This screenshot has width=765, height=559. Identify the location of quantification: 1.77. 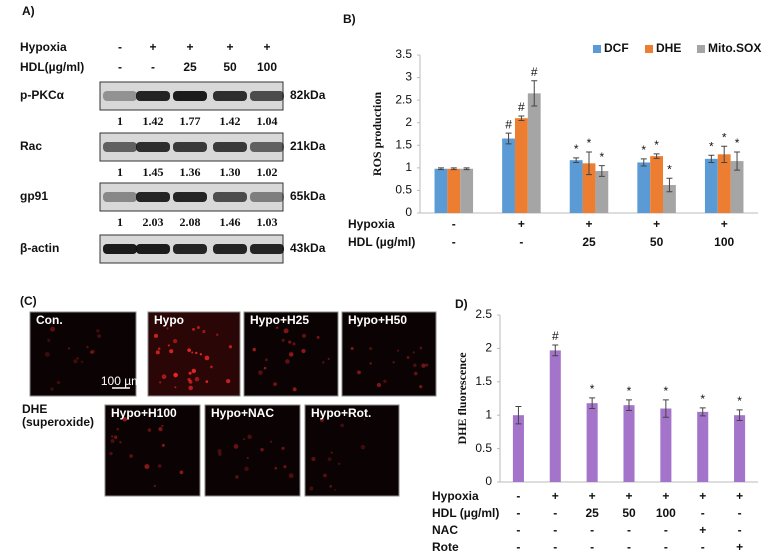
(190, 121).